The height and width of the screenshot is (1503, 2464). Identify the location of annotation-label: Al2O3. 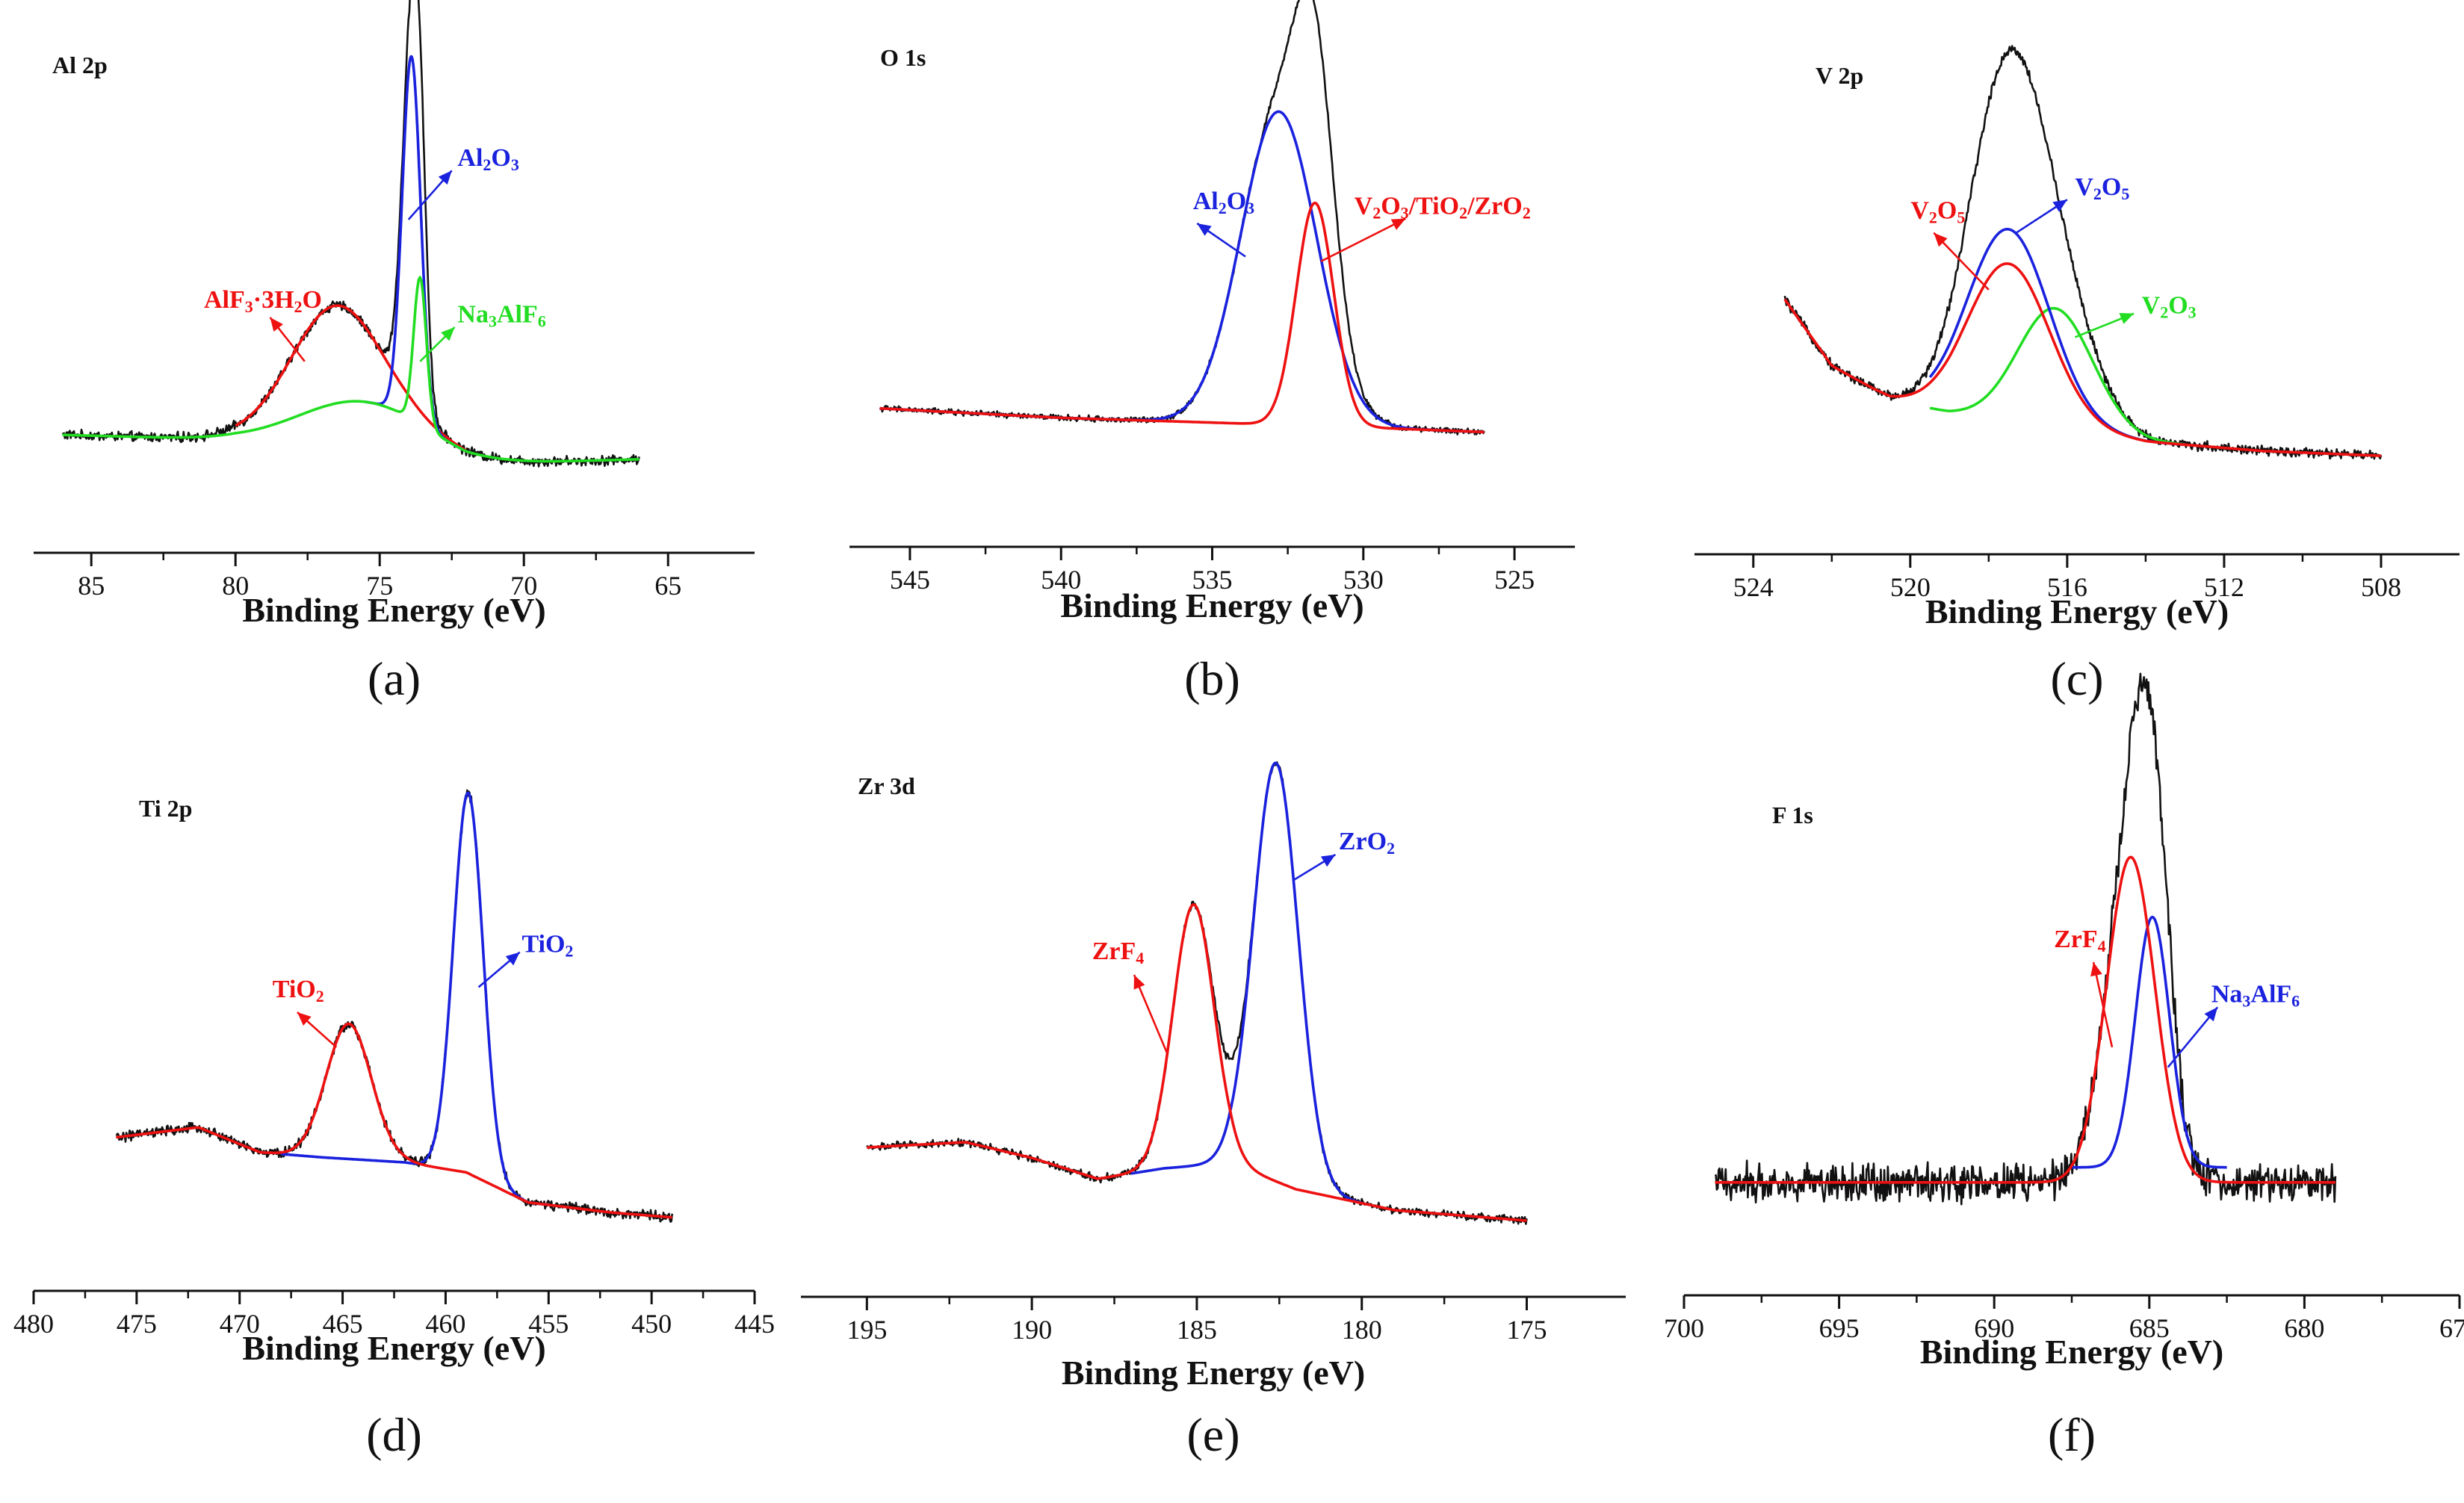
(488, 159).